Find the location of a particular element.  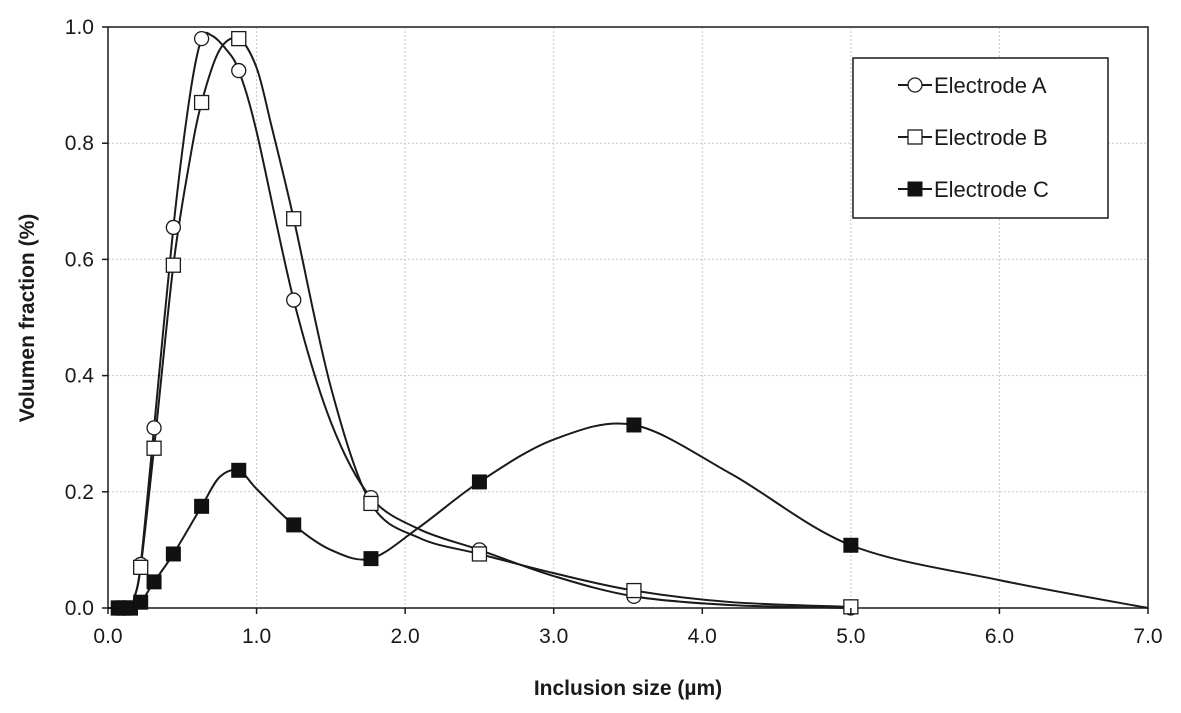

legend-box is located at coordinates (980, 138).